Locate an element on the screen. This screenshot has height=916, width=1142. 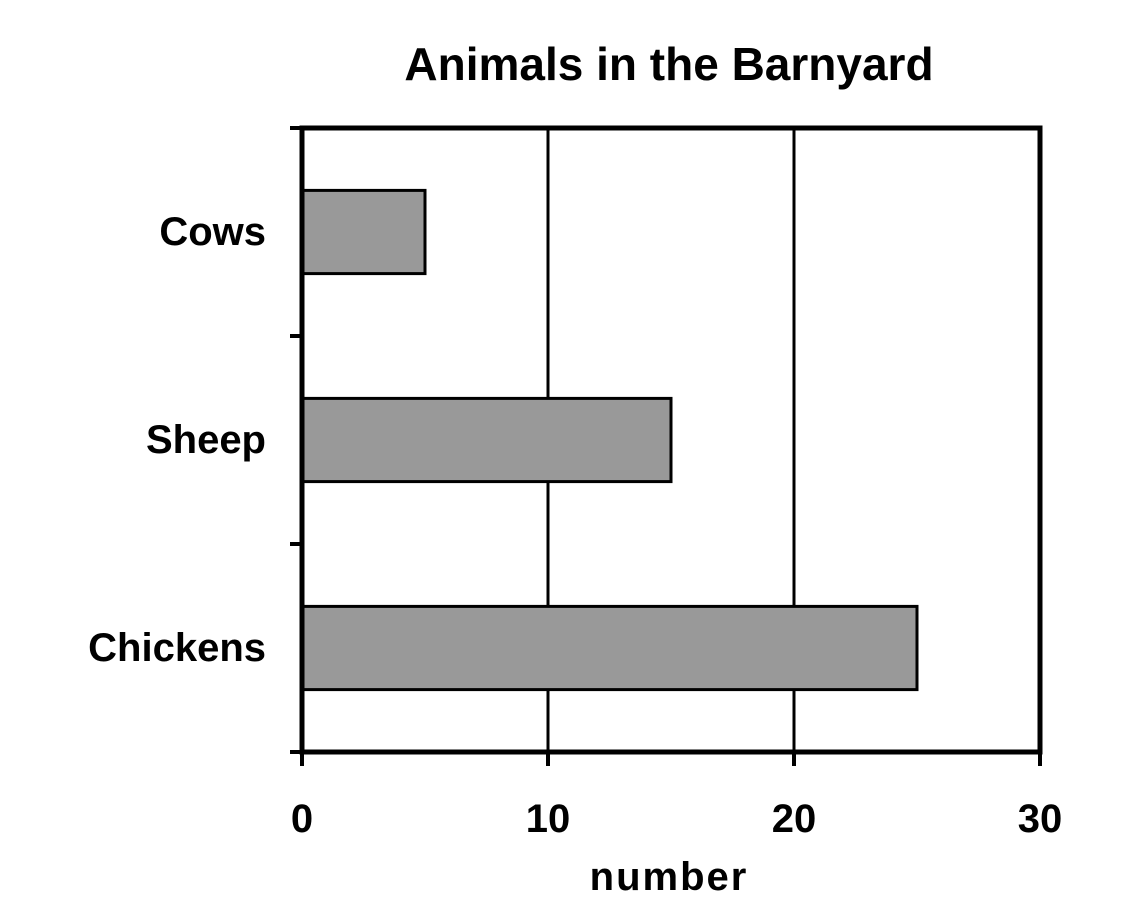
category-labels: Cows Sheep Chickens is located at coordinates (177, 440).